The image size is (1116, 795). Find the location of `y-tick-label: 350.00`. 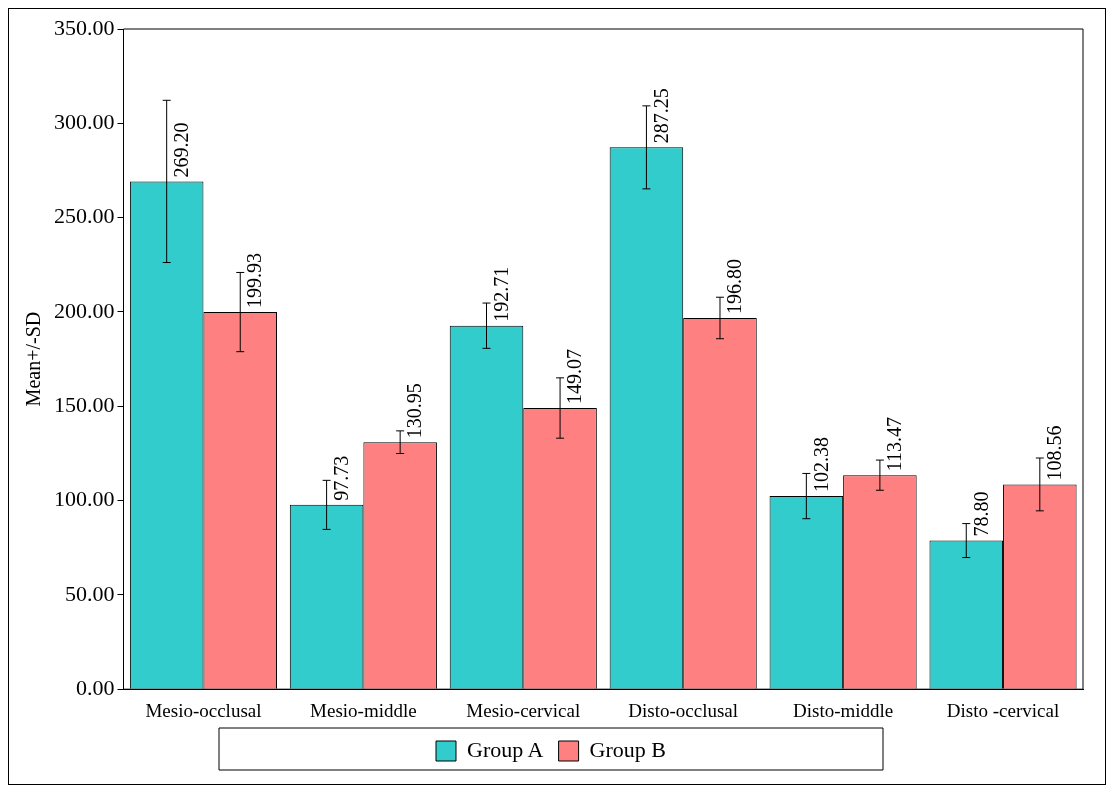

y-tick-label: 350.00 is located at coordinates (84, 27).